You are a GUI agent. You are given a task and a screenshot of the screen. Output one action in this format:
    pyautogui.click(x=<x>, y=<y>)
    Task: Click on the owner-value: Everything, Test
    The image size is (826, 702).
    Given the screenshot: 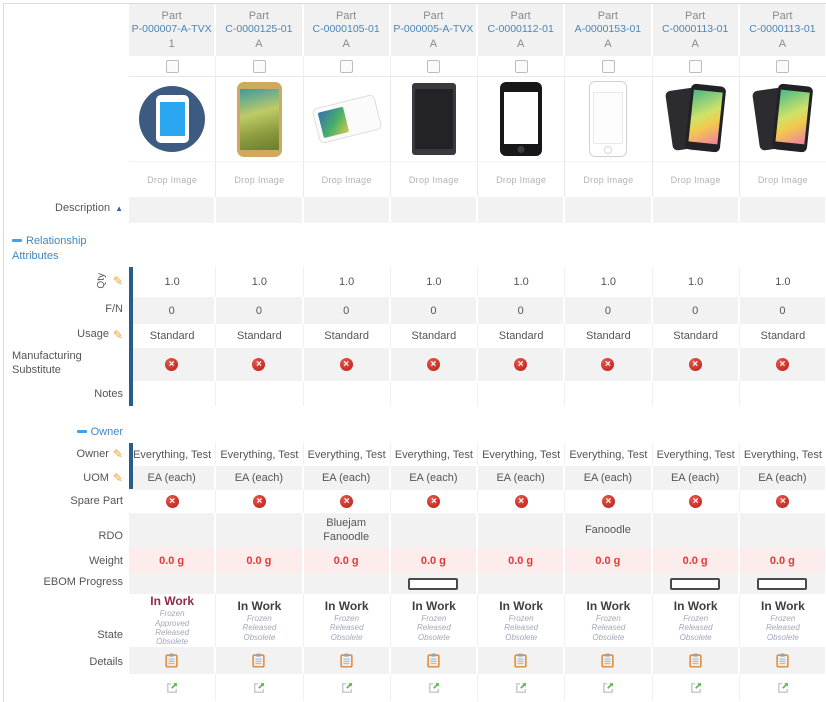 What is the action you would take?
    pyautogui.click(x=433, y=454)
    